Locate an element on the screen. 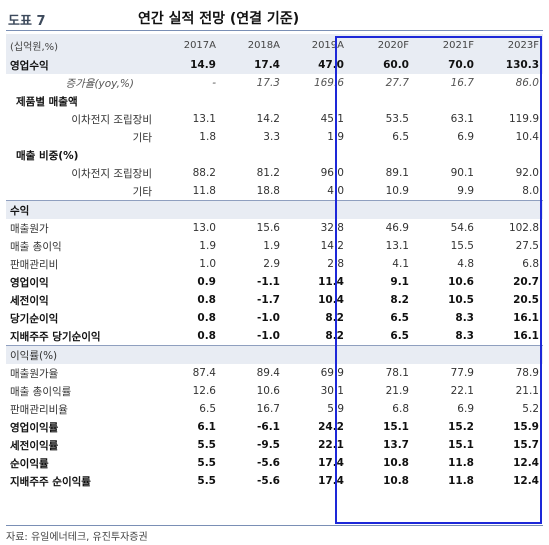 This screenshot has height=545, width=549. table-header-row: (십억원,%) 2017A 2018A 2019A 2020F 2021F 2023F is located at coordinates (274, 45).